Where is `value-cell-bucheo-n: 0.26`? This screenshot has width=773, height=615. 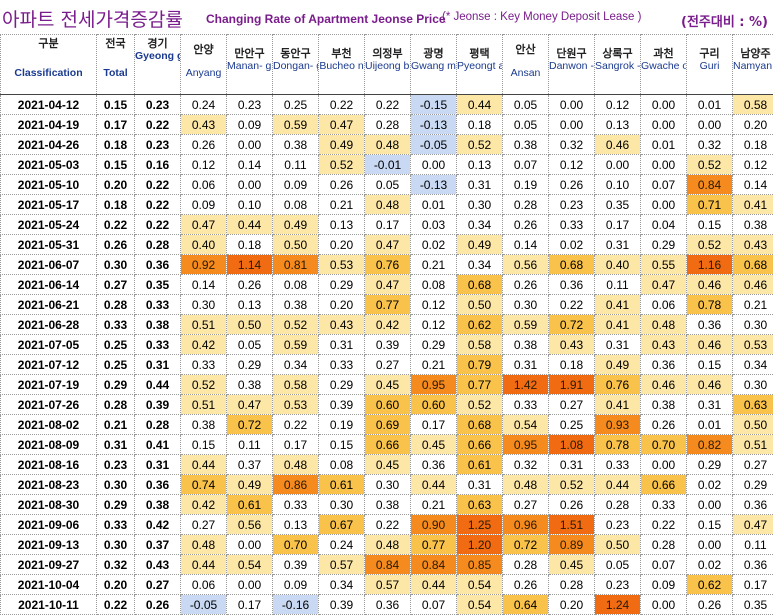 value-cell-bucheo-n: 0.26 is located at coordinates (342, 185).